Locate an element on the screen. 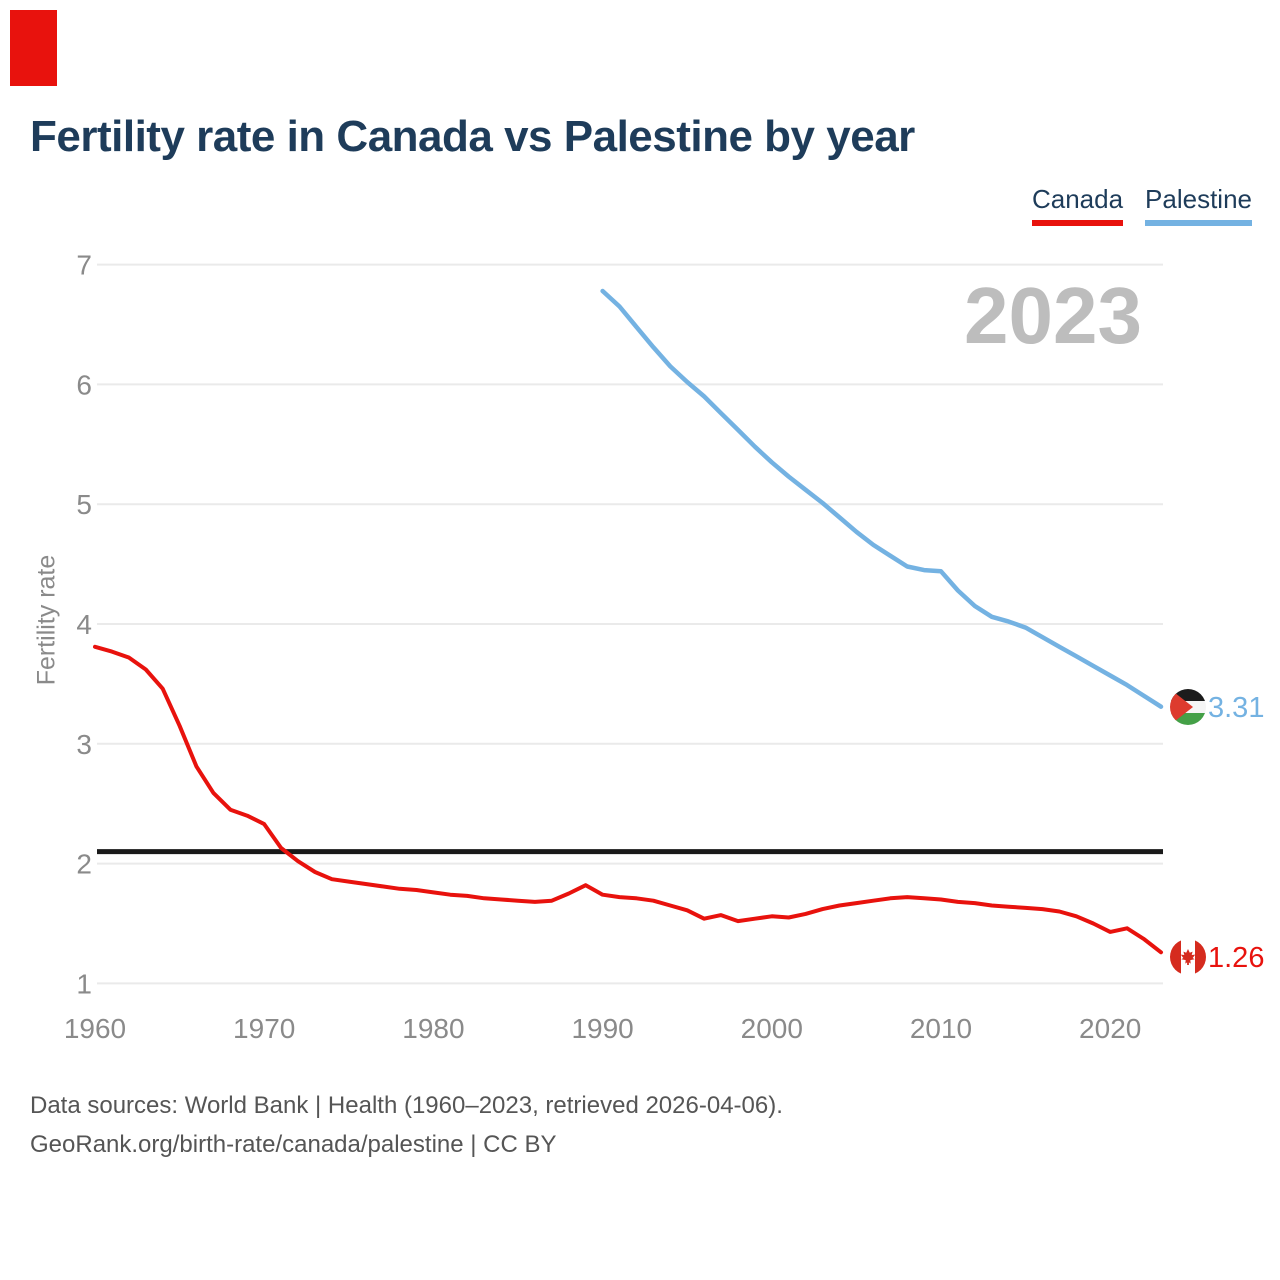  legend-item-palestine: Palestine is located at coordinates (1198, 205).